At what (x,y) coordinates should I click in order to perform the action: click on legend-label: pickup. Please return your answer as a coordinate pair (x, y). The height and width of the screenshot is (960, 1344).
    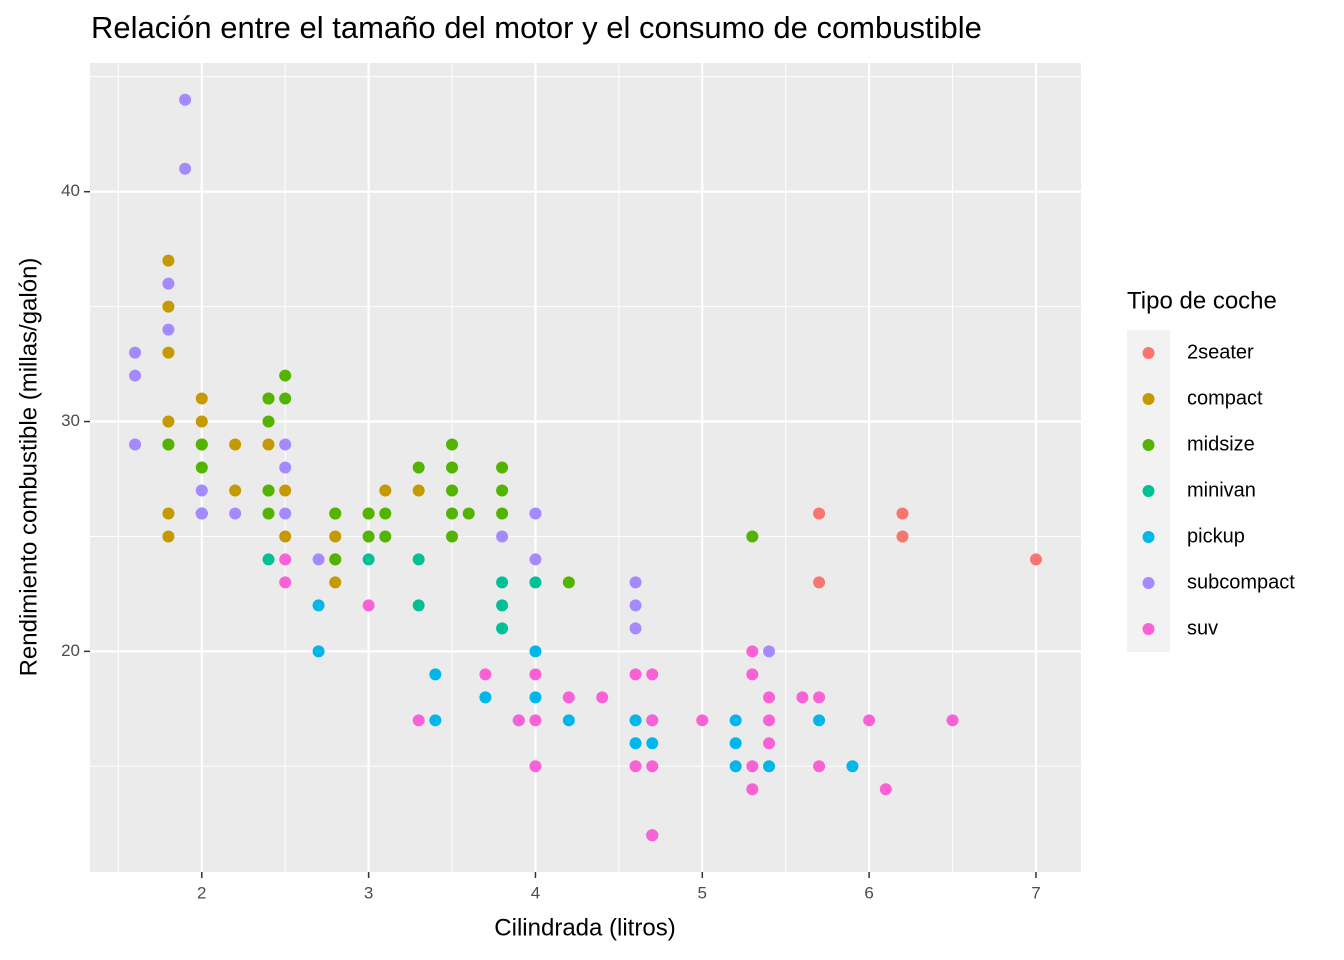
    Looking at the image, I should click on (1216, 536).